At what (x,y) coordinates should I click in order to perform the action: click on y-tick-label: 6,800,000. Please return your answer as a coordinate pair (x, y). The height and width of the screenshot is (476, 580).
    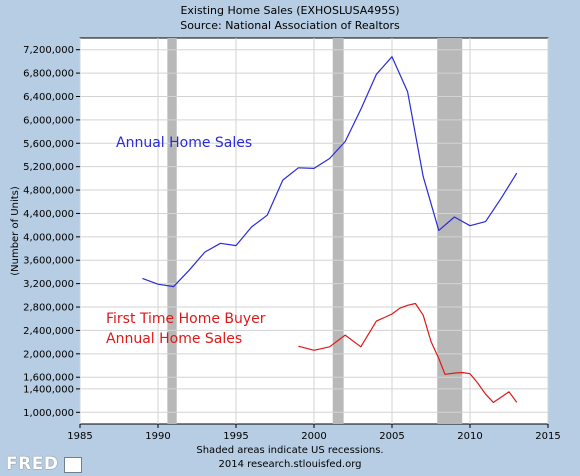
    Looking at the image, I should click on (48, 74).